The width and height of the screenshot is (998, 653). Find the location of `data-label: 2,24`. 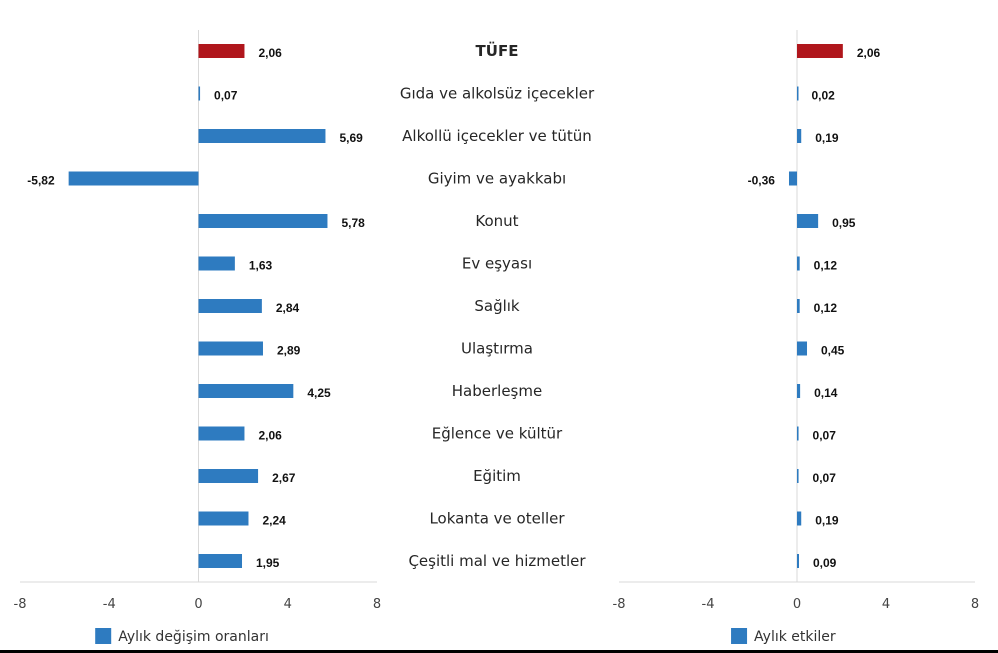

data-label: 2,24 is located at coordinates (274, 521).